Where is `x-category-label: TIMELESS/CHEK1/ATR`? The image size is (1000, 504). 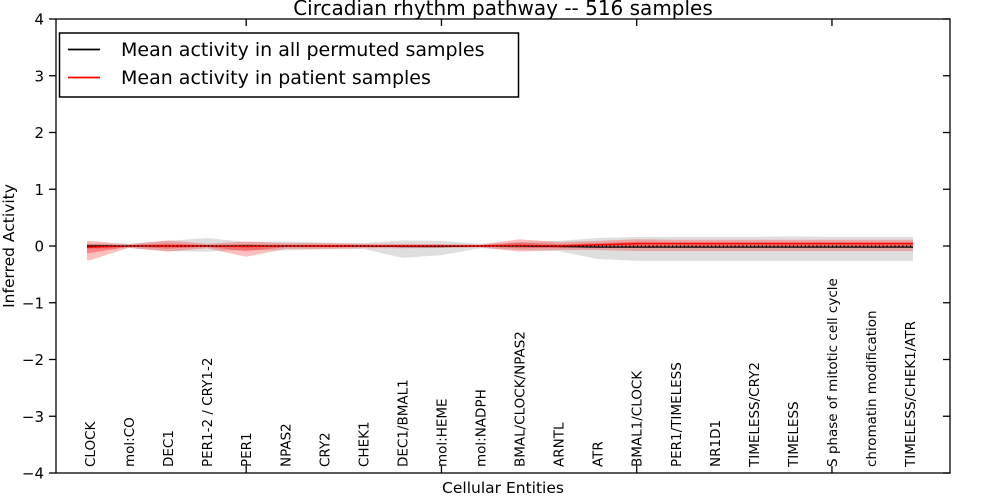 x-category-label: TIMELESS/CHEK1/ATR is located at coordinates (911, 394).